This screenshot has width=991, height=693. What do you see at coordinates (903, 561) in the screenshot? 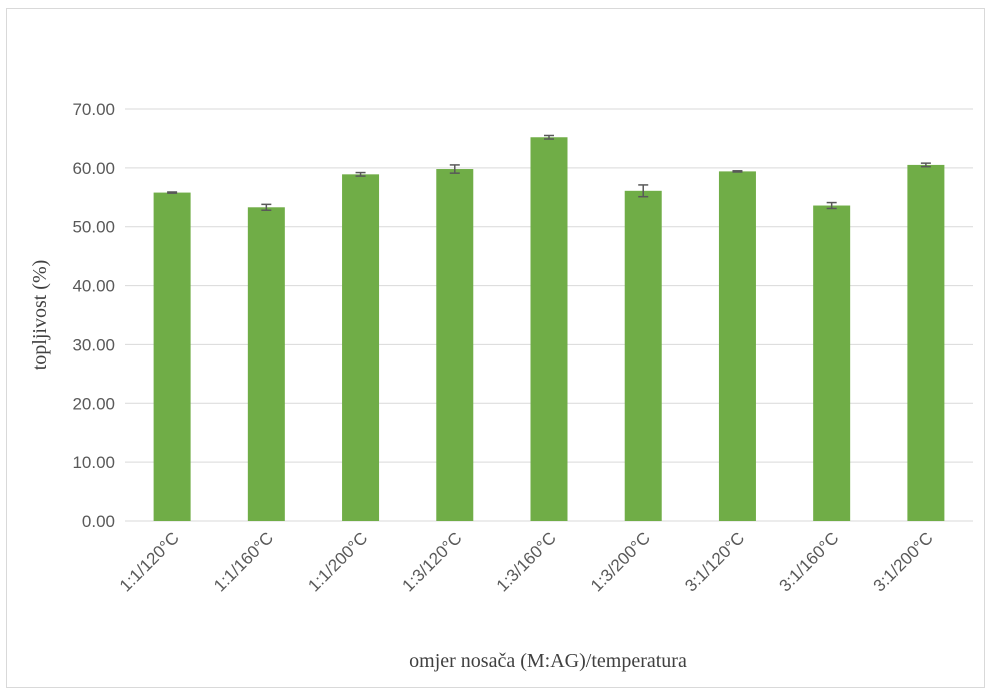
I see `x-tick-label: 3:1/200°C` at bounding box center [903, 561].